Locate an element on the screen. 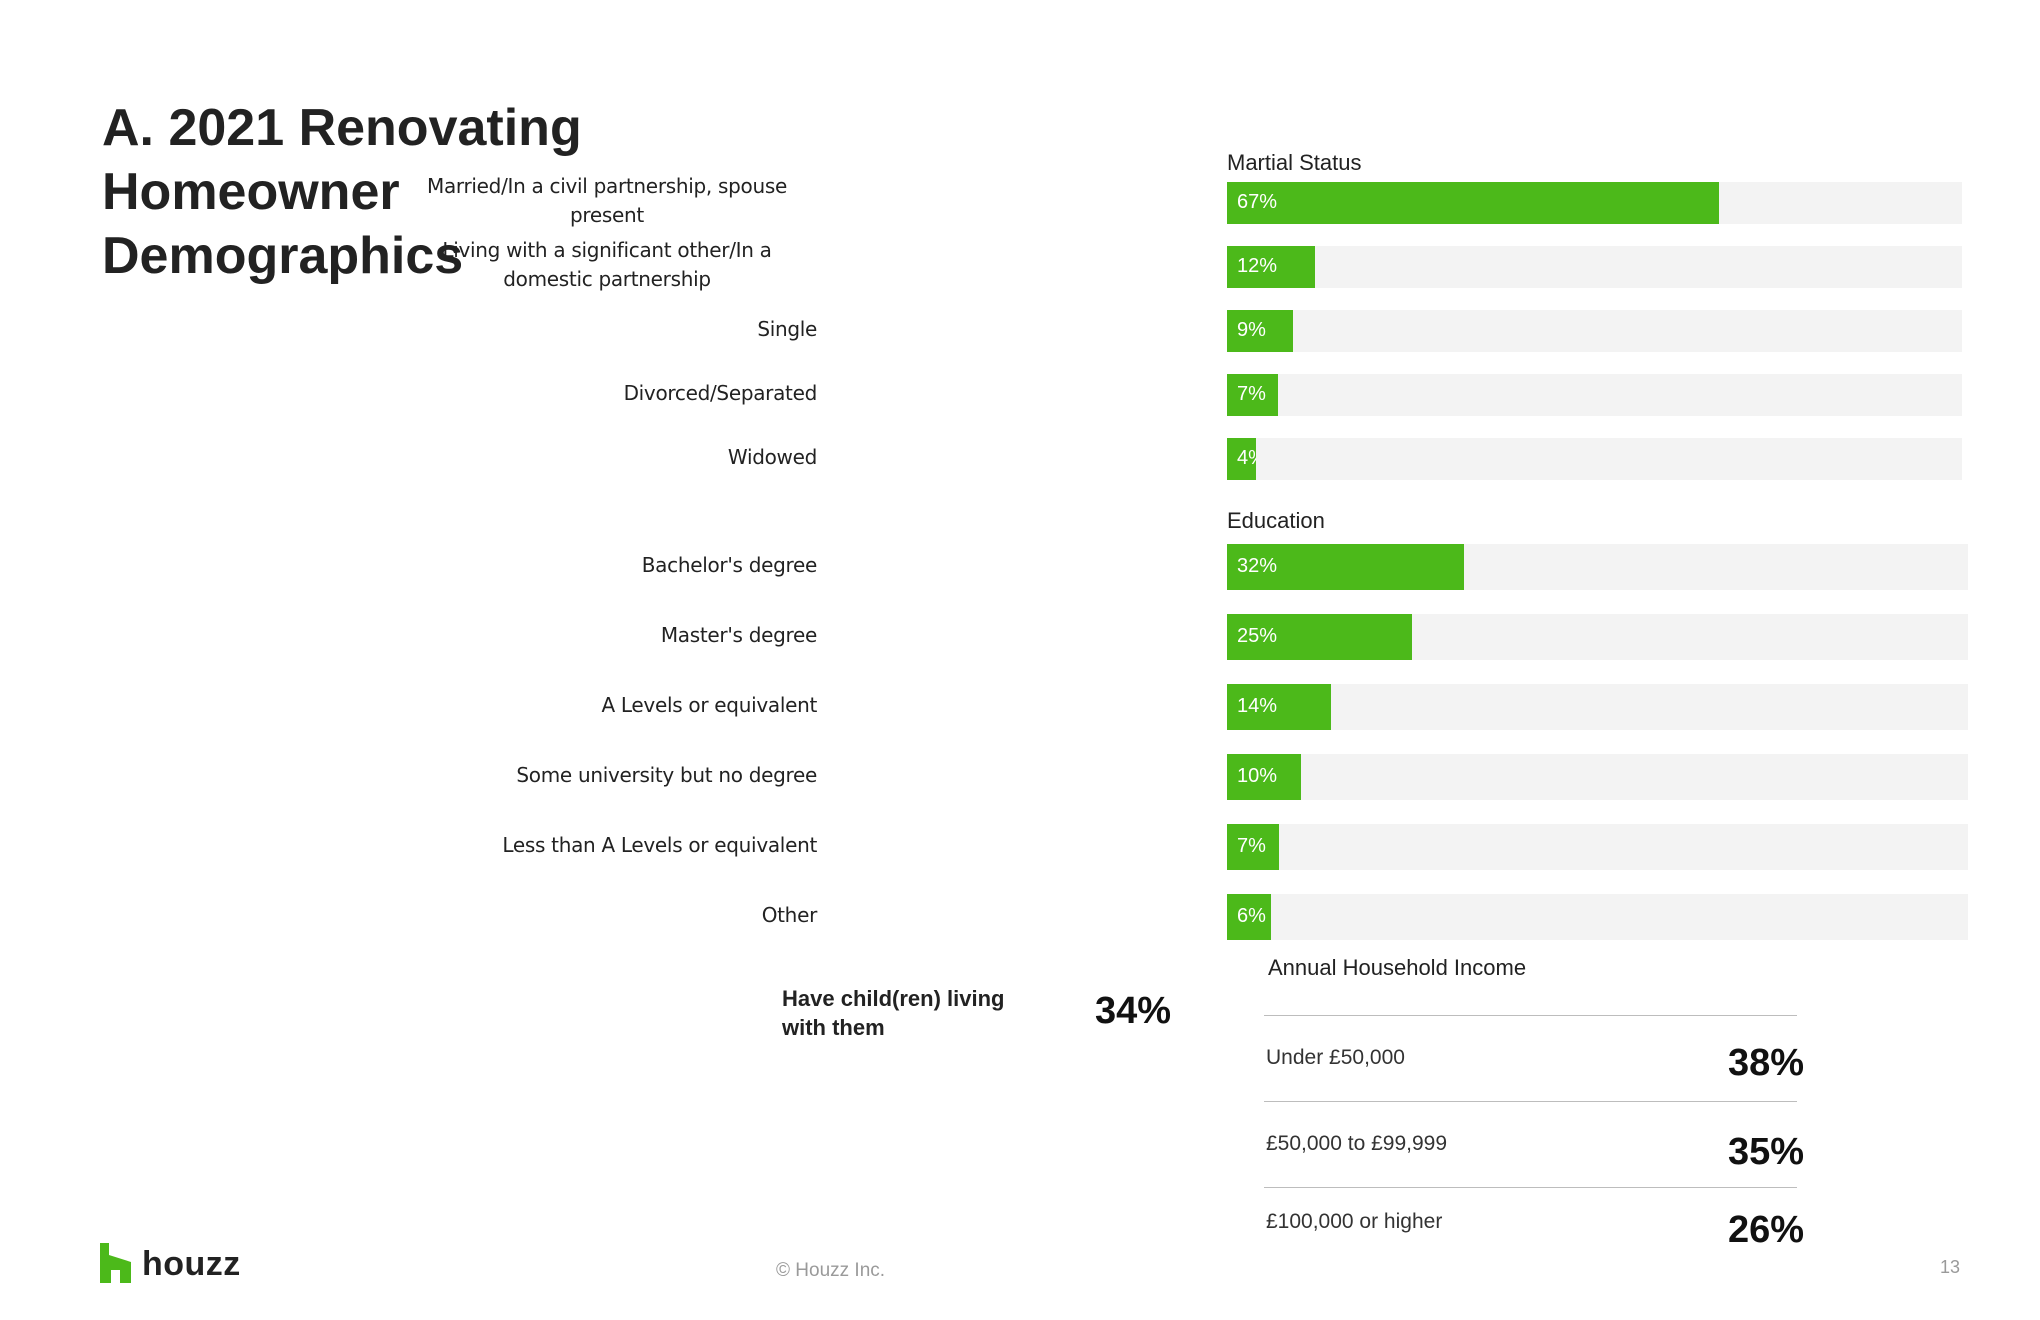  brand-name: houzz is located at coordinates (191, 1264).